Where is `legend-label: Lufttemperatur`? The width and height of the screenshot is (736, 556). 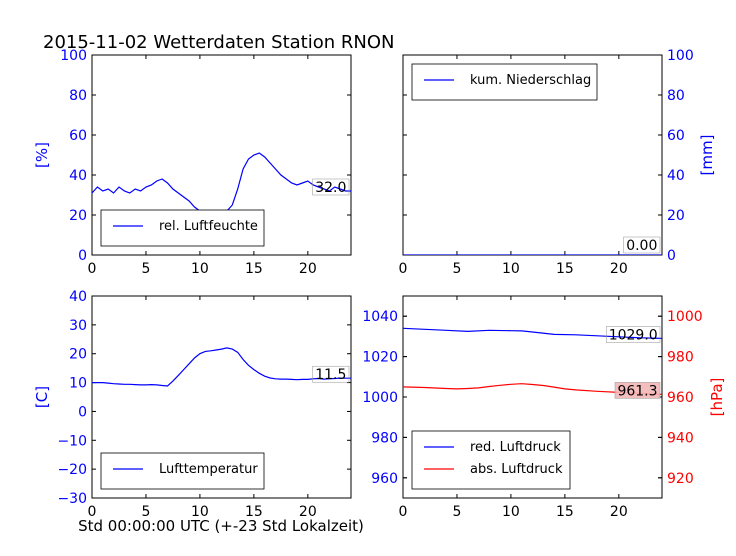
legend-label: Lufttemperatur is located at coordinates (208, 469).